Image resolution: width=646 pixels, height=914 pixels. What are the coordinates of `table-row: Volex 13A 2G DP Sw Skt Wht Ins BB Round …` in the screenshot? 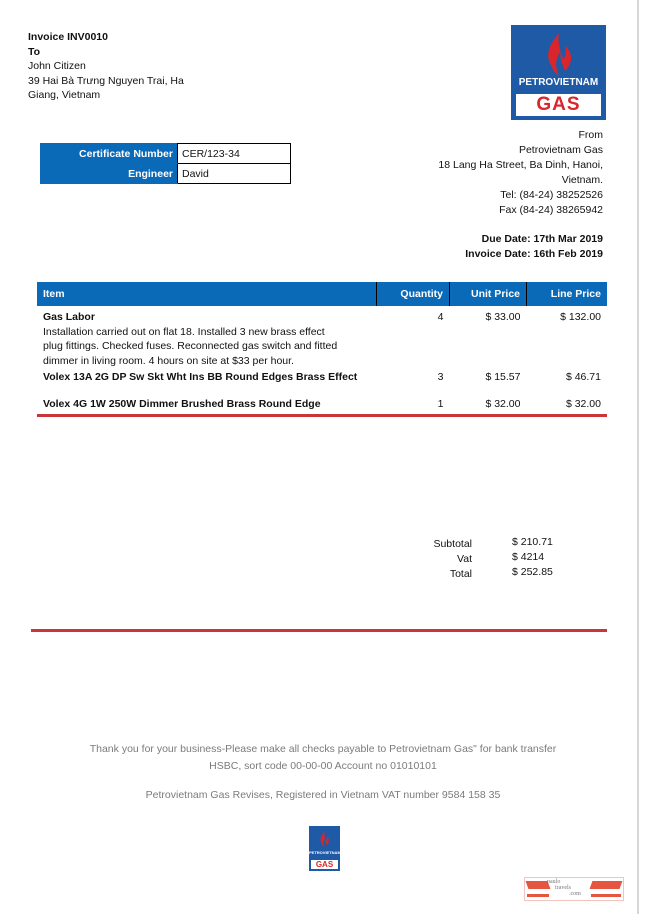 It's located at (322, 378).